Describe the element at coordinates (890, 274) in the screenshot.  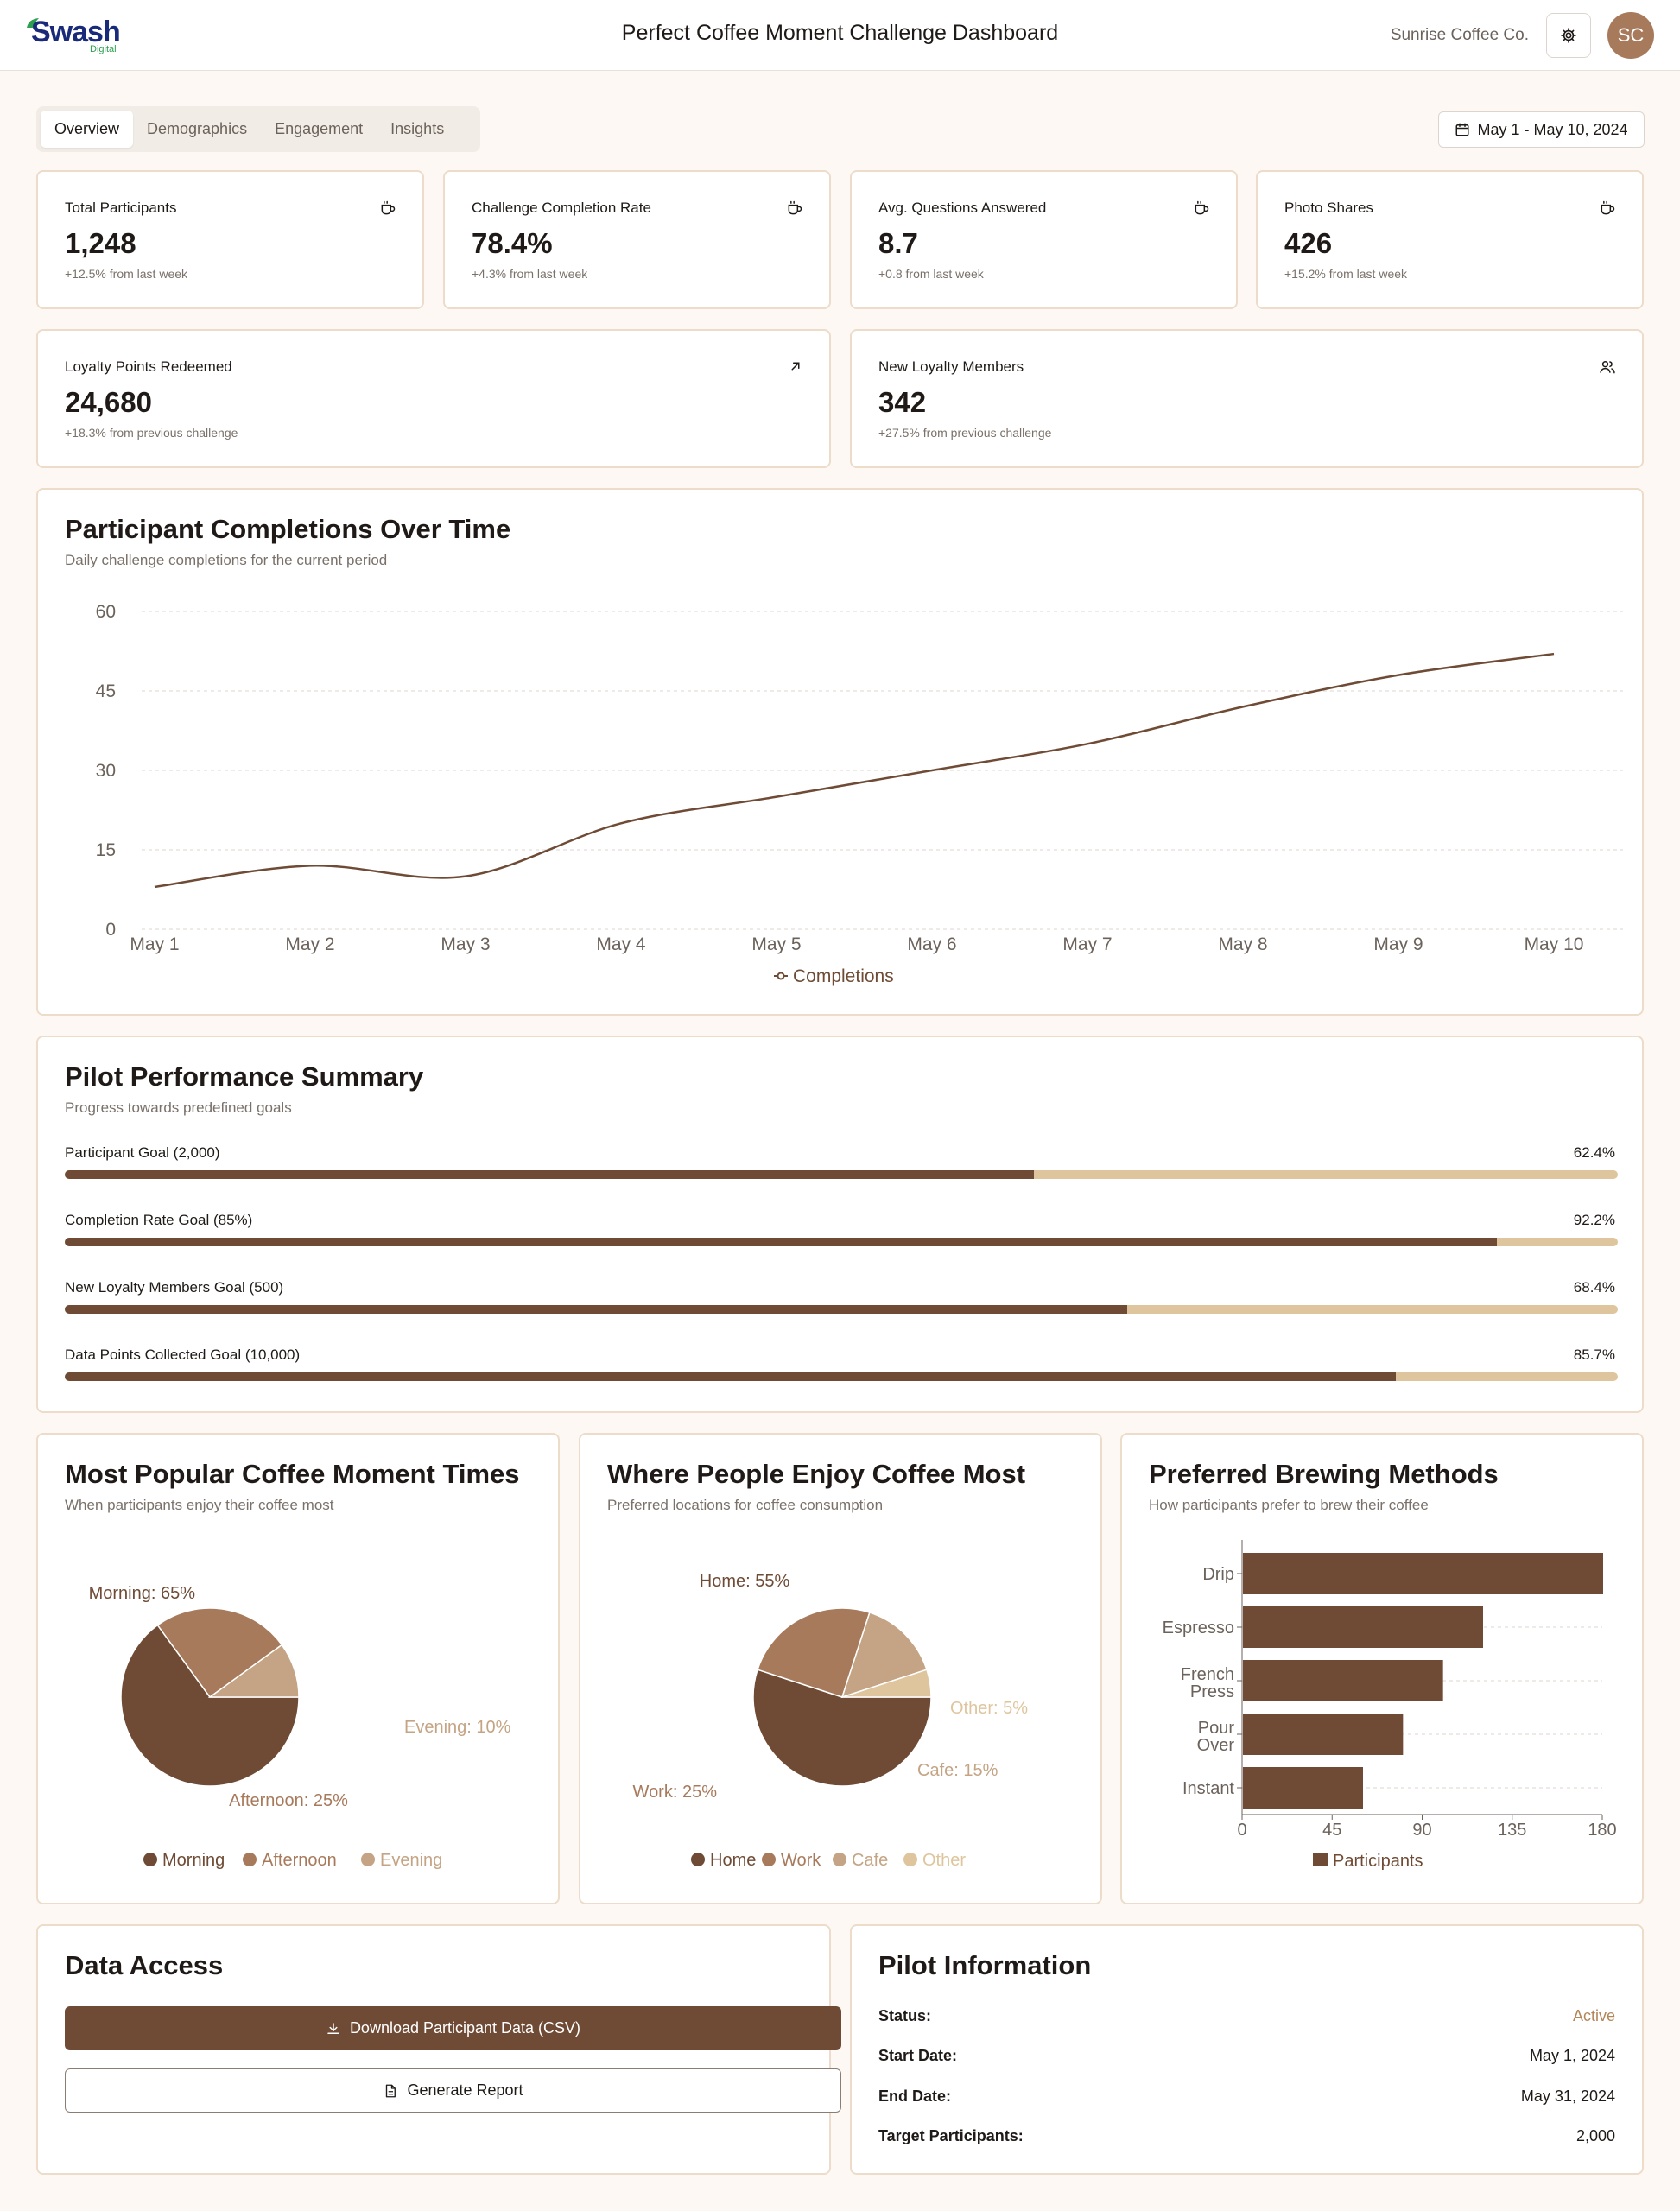
I see `stat-delta: +0.8` at that location.